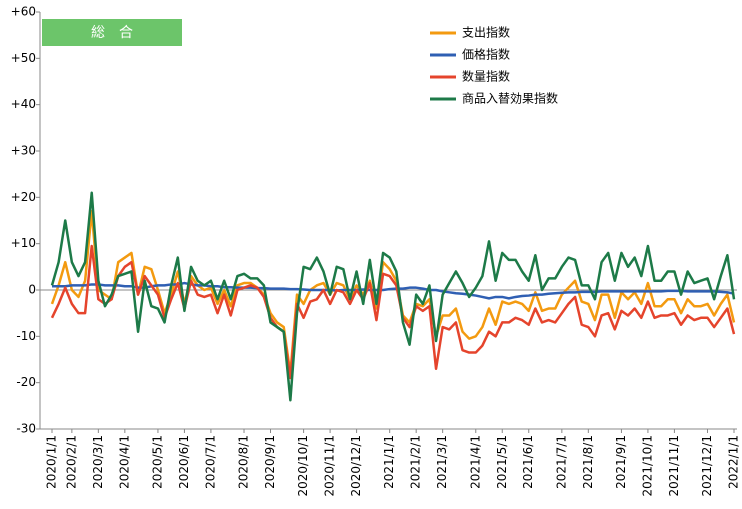  I want to click on y-tick-label: +40, so click(23, 104).